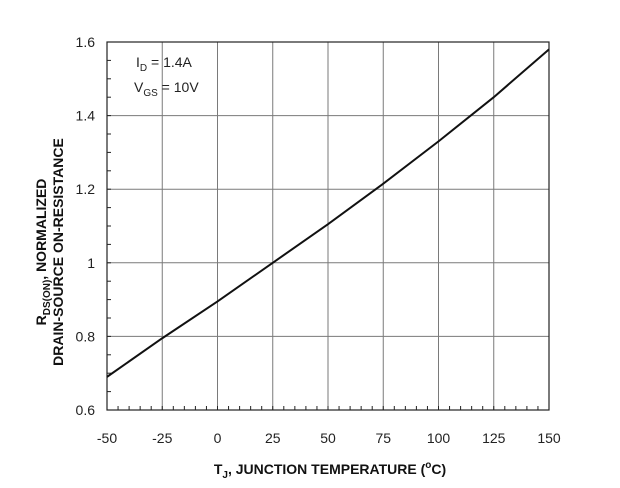 The height and width of the screenshot is (488, 620). Describe the element at coordinates (58, 252) in the screenshot. I see `y-axis-title-line2: DRAIN-SOURCE ON-RESISTANCE` at that location.